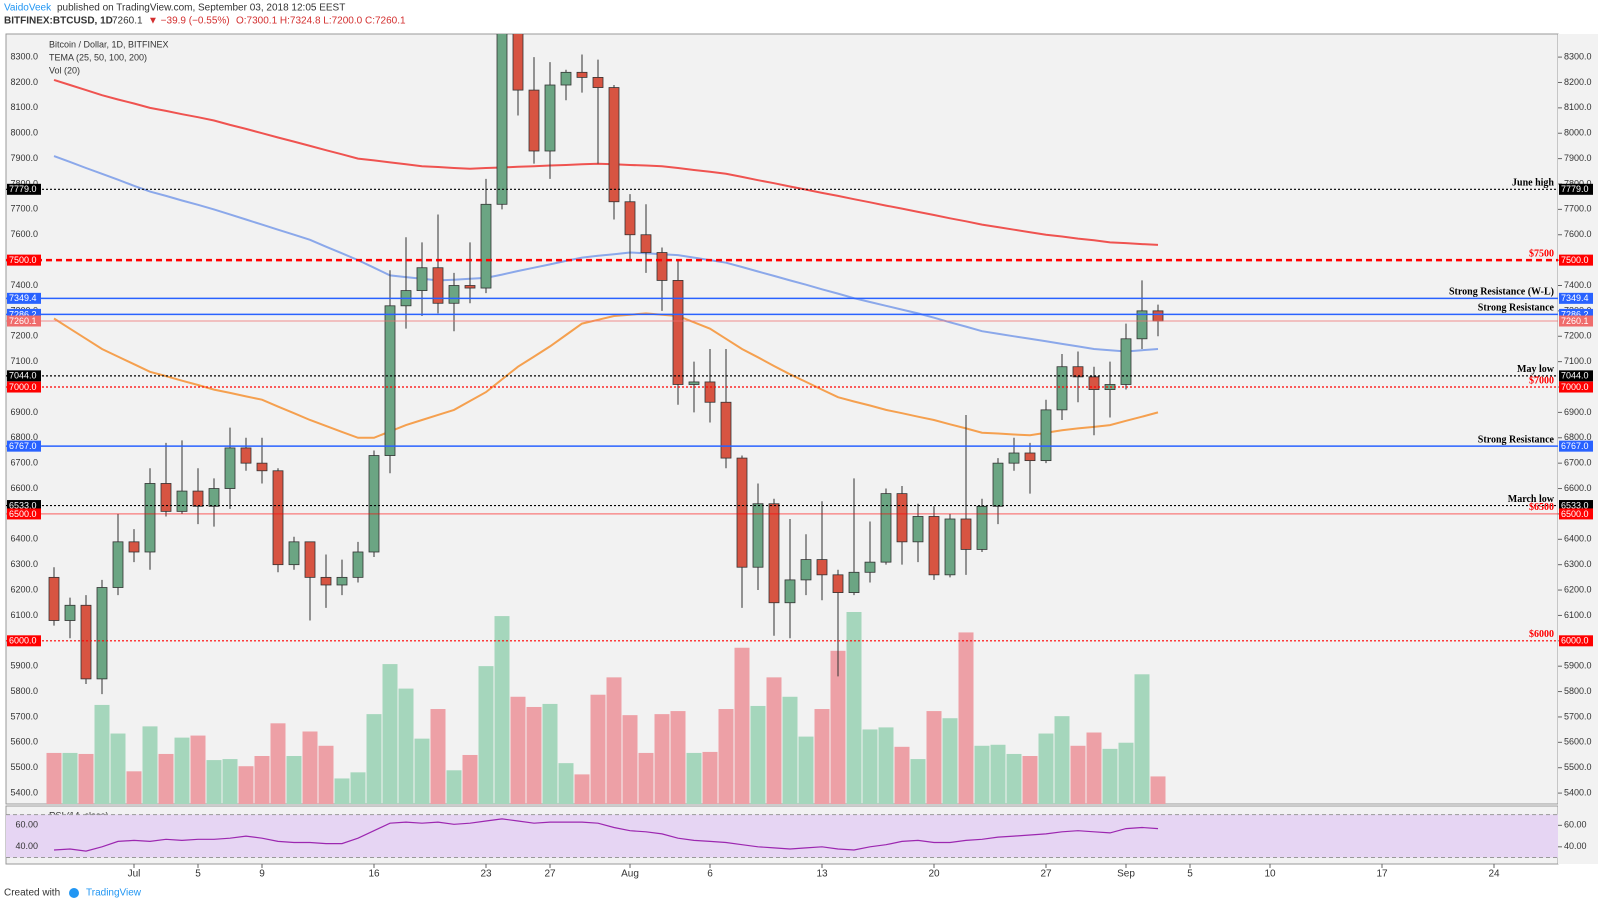 This screenshot has width=1600, height=905. Describe the element at coordinates (24, 133) in the screenshot. I see `y-tick-label-left: 8000.0` at that location.